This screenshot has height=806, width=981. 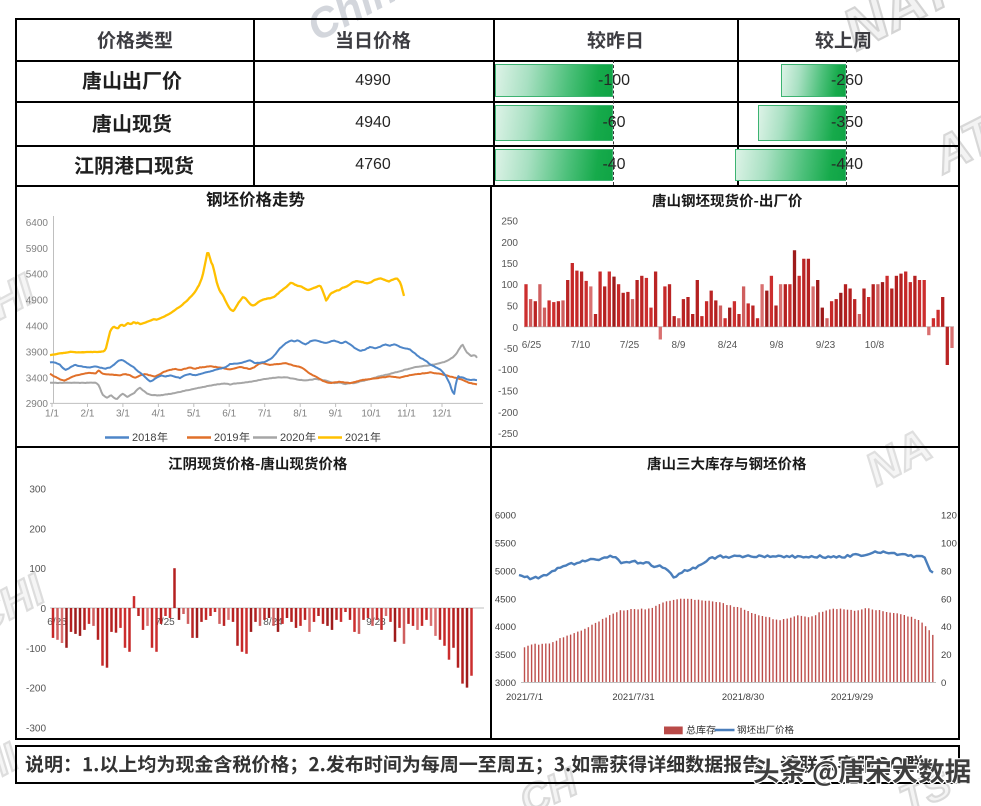 I want to click on svg-text: 6/1, so click(x=229, y=414).